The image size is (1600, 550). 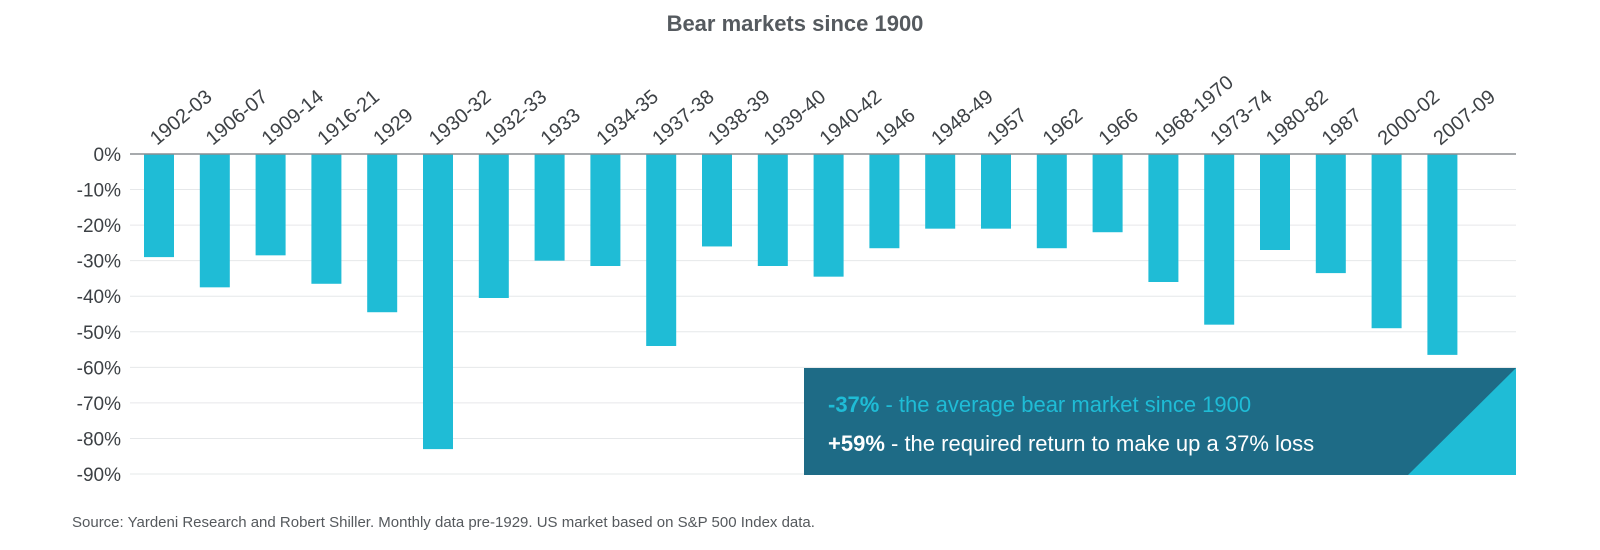 What do you see at coordinates (99, 404) in the screenshot?
I see `y-tick-label: -70%` at bounding box center [99, 404].